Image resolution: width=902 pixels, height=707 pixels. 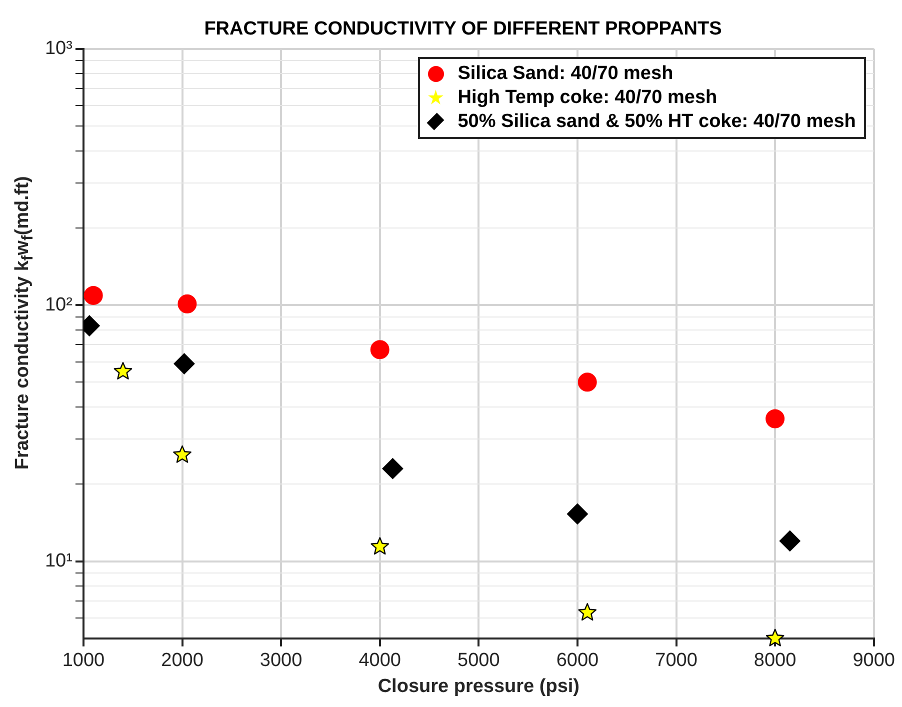 I want to click on y-tick-label: 10³, so click(x=58, y=49).